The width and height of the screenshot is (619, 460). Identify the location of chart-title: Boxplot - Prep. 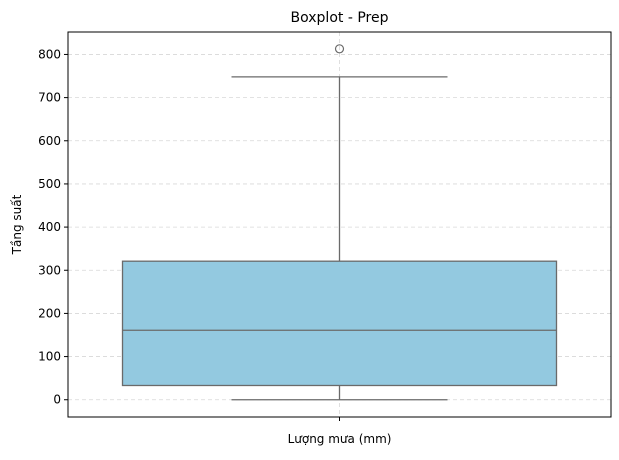
(340, 18).